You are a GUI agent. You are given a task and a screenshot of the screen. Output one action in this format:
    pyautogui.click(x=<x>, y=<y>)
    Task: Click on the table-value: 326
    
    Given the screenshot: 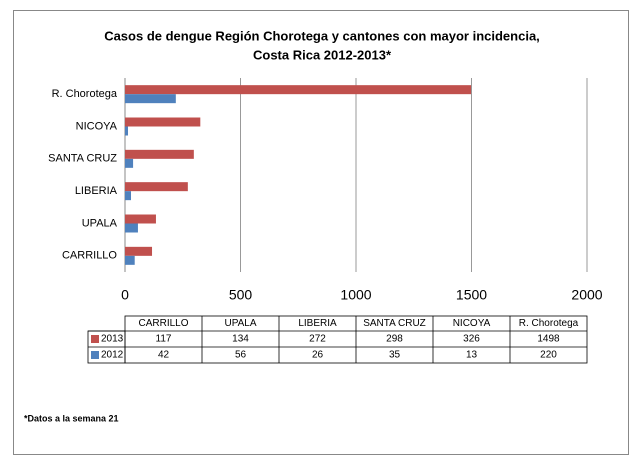 What is the action you would take?
    pyautogui.click(x=471, y=339)
    